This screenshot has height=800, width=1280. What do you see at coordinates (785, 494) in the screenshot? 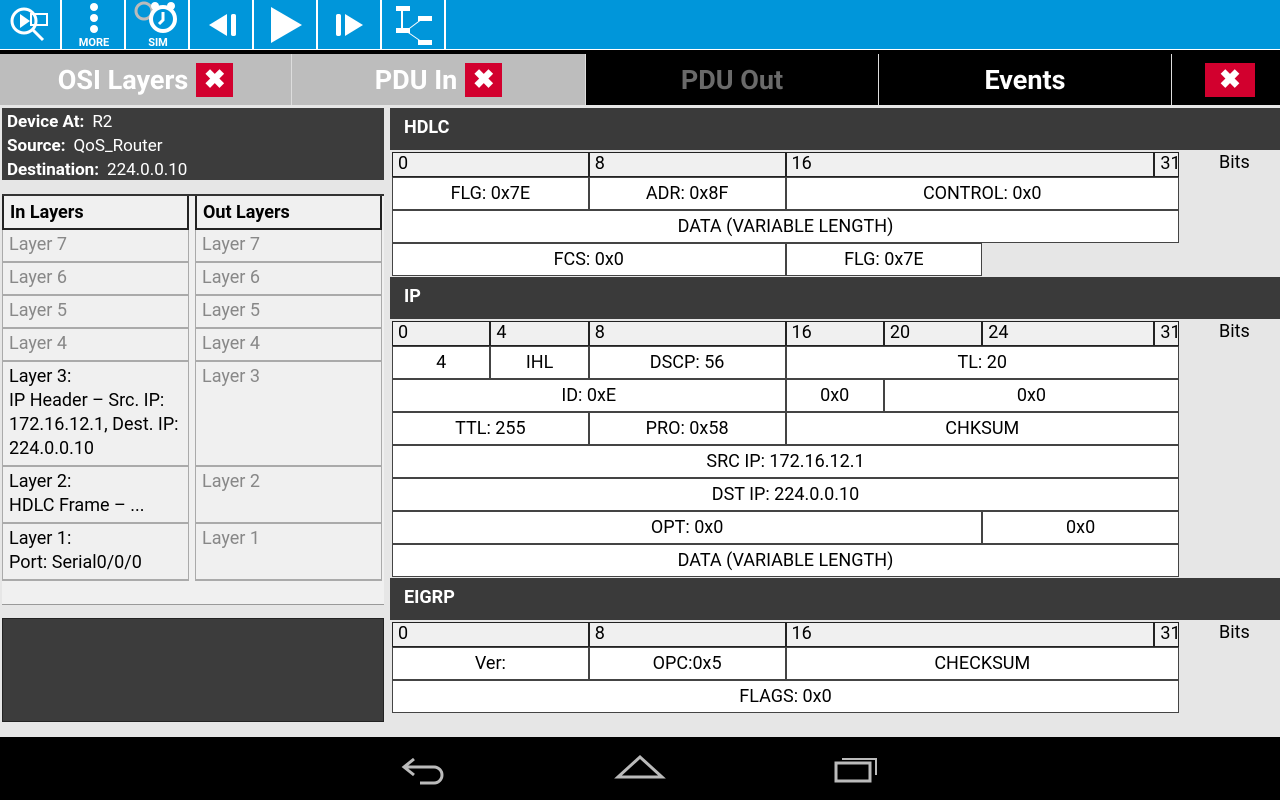
I see `pdu-field: DST IP: 224.0.0.10` at bounding box center [785, 494].